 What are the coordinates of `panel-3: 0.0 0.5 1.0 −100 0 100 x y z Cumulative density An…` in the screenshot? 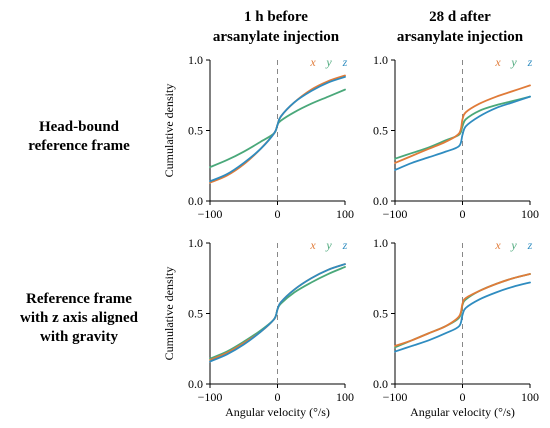 It's located at (258, 327).